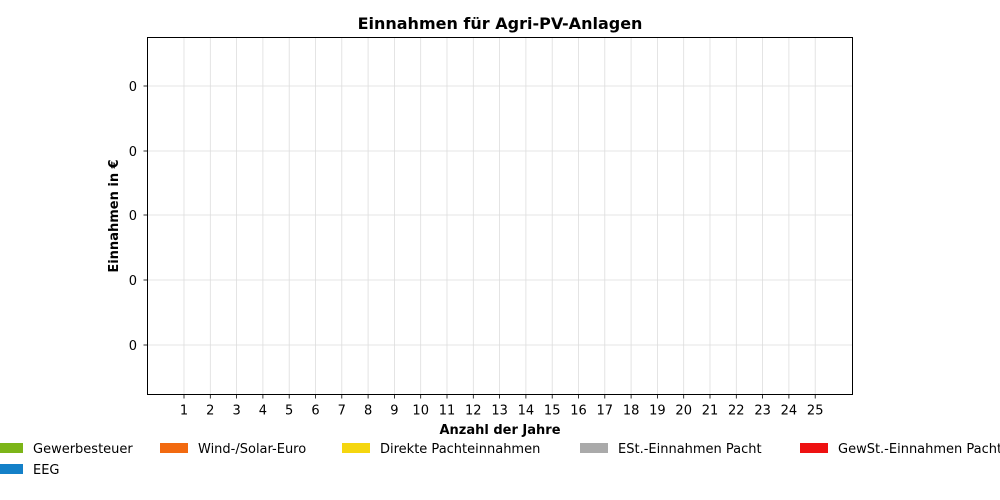  Describe the element at coordinates (394, 411) in the screenshot. I see `x-tick-label: 9` at that location.